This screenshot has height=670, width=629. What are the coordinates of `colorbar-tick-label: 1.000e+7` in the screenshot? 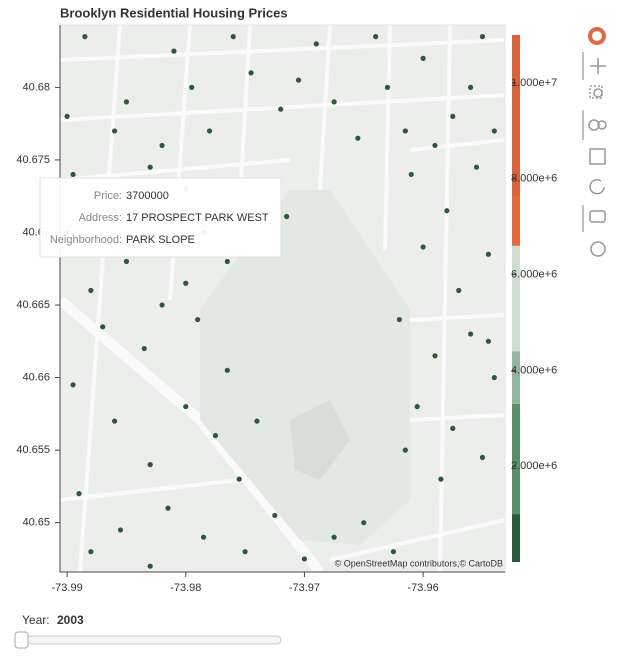 It's located at (534, 83).